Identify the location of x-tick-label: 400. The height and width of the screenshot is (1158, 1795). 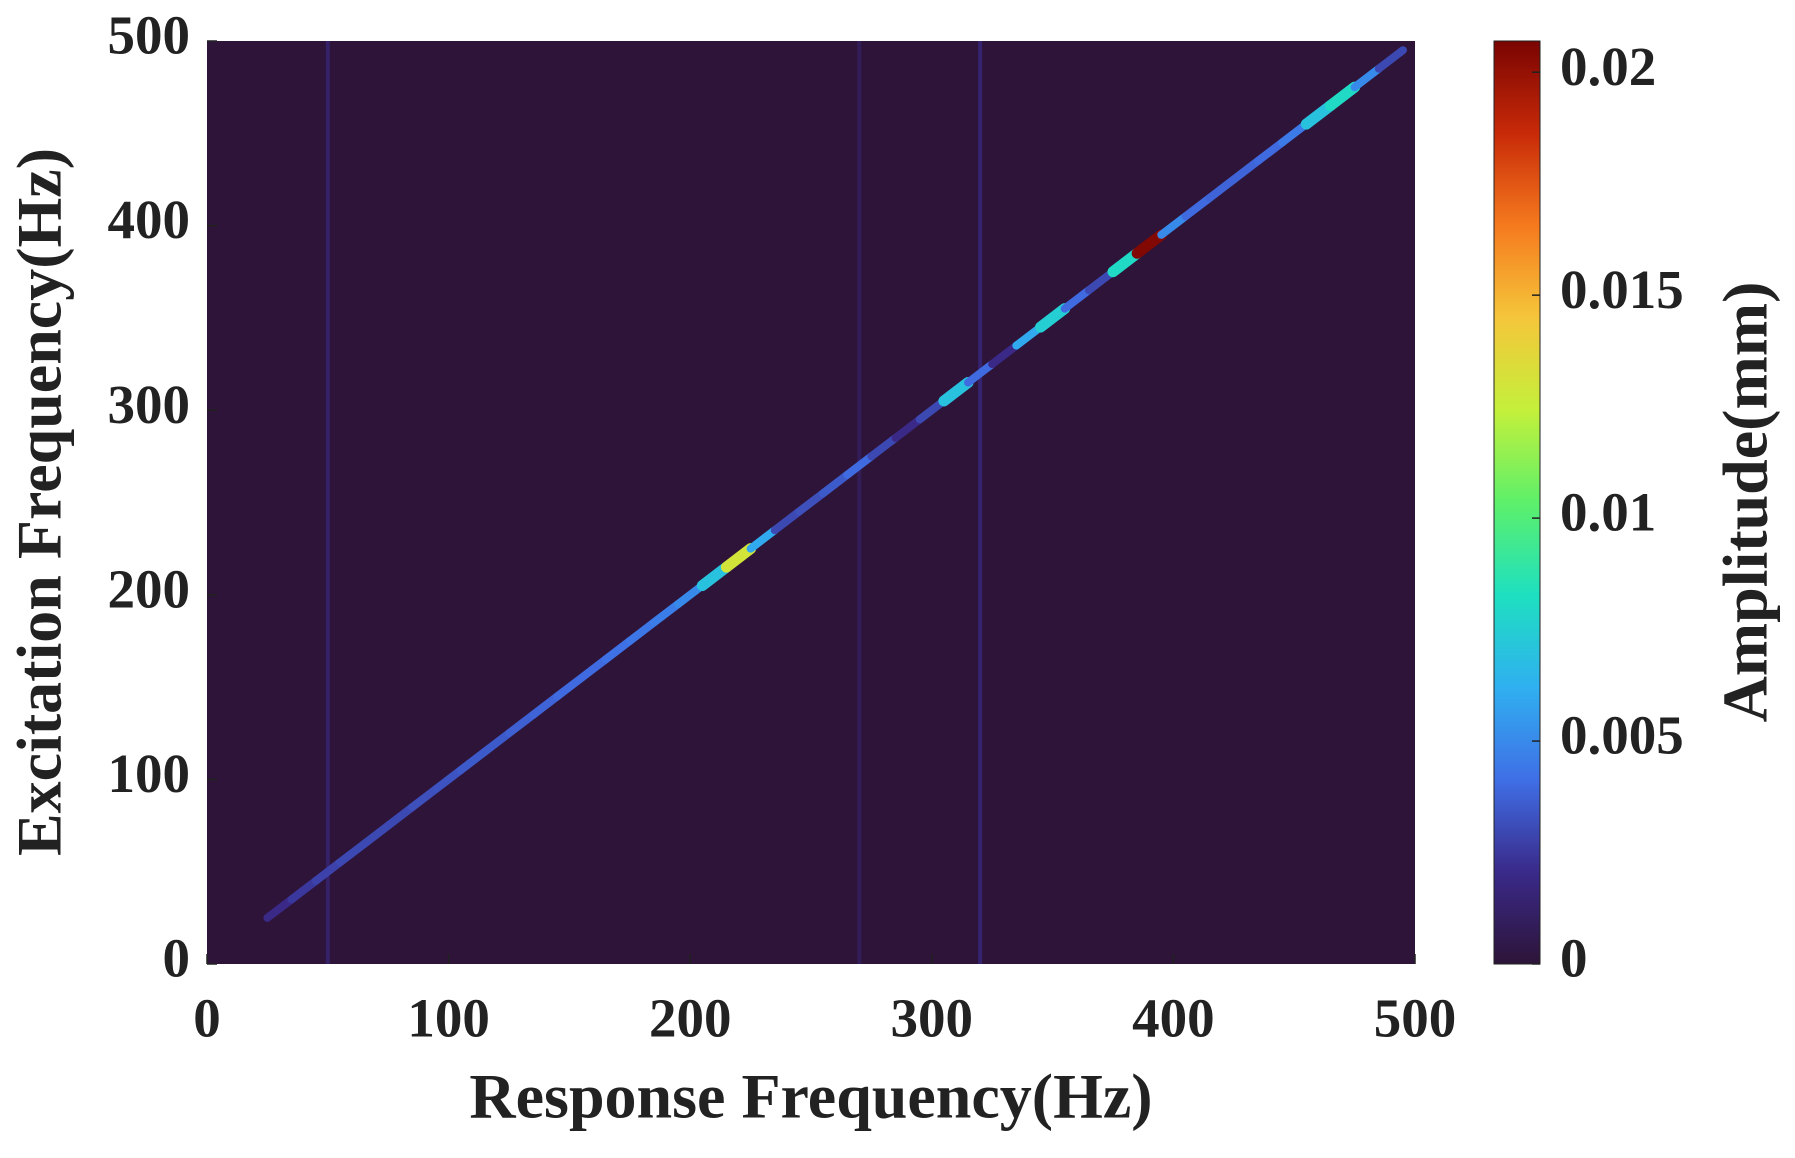
(1173, 1018).